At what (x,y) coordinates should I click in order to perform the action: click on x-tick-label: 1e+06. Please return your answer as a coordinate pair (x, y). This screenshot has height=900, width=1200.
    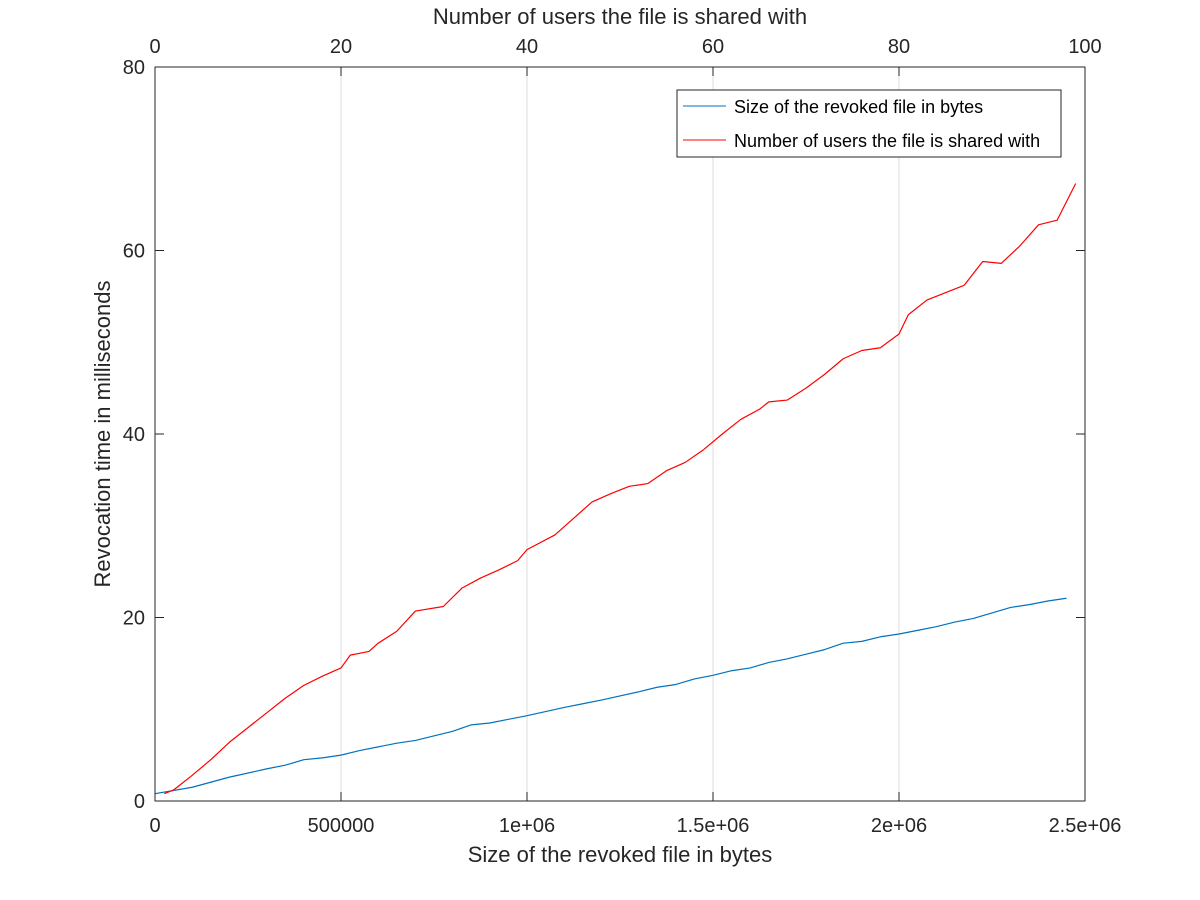
    Looking at the image, I should click on (527, 826).